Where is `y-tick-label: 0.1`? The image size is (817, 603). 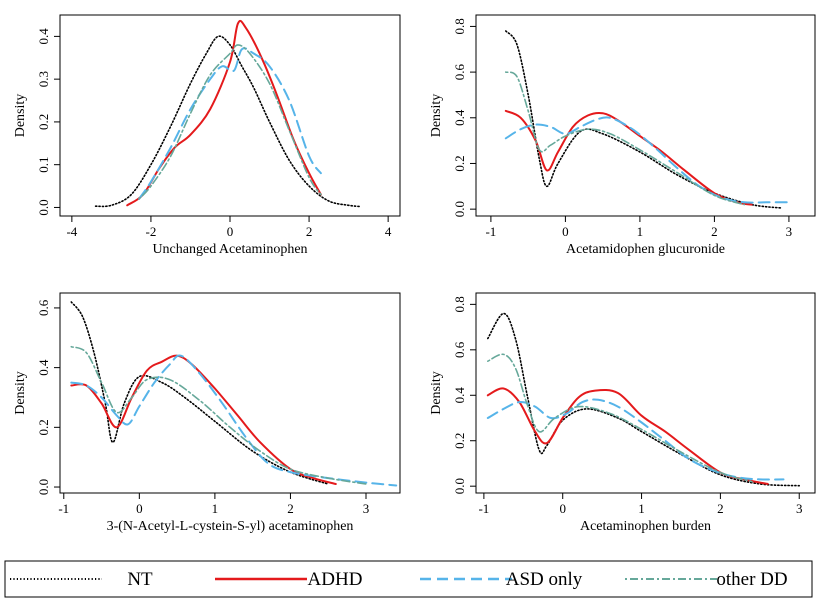 y-tick-label: 0.1 is located at coordinates (43, 165).